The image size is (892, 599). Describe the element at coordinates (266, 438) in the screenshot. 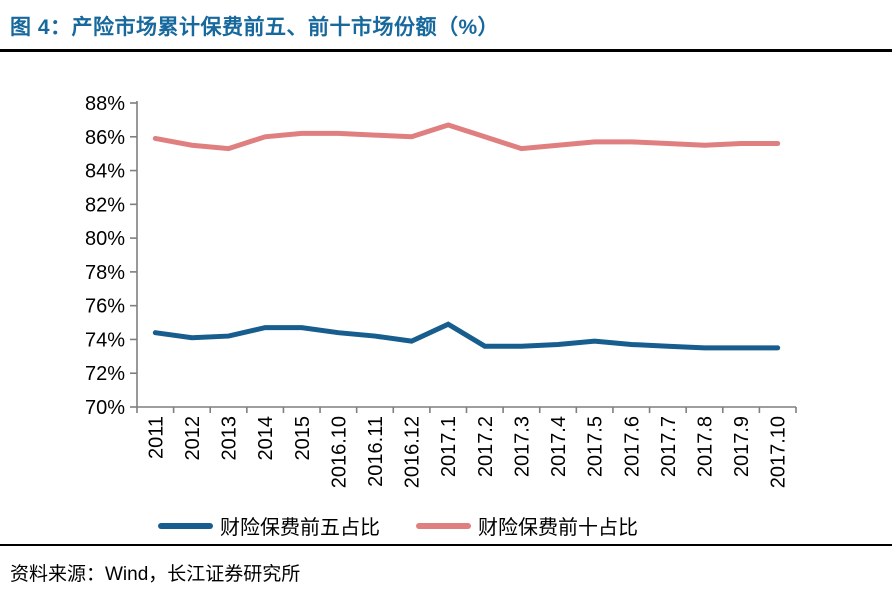

I see `x-tick-label: 2014` at that location.